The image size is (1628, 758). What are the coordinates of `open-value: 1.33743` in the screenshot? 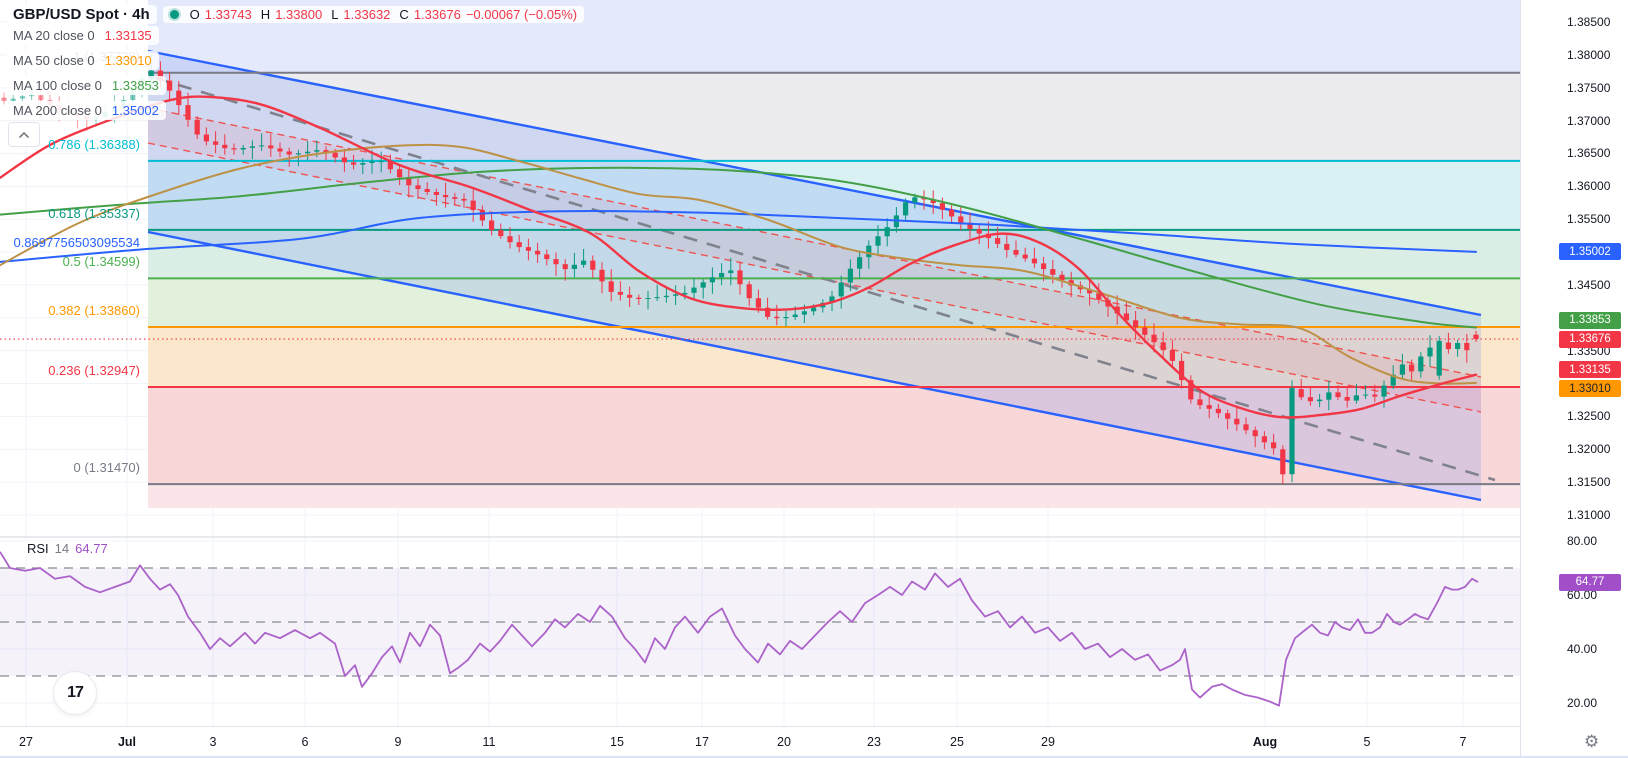 It's located at (228, 14).